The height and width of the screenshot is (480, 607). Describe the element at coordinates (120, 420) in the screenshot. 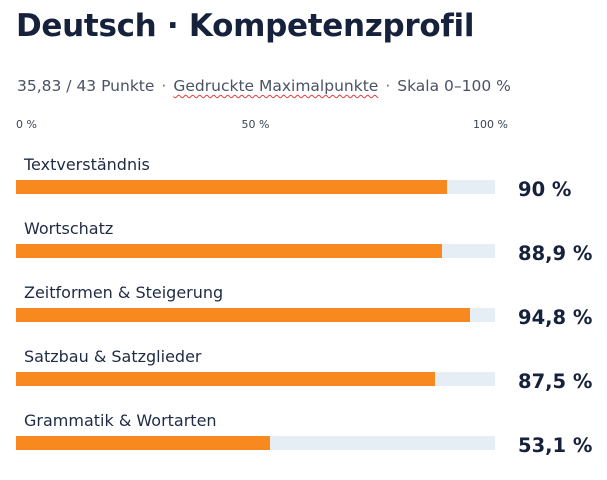

I see `category-label: Grammatik & Wortarten` at that location.